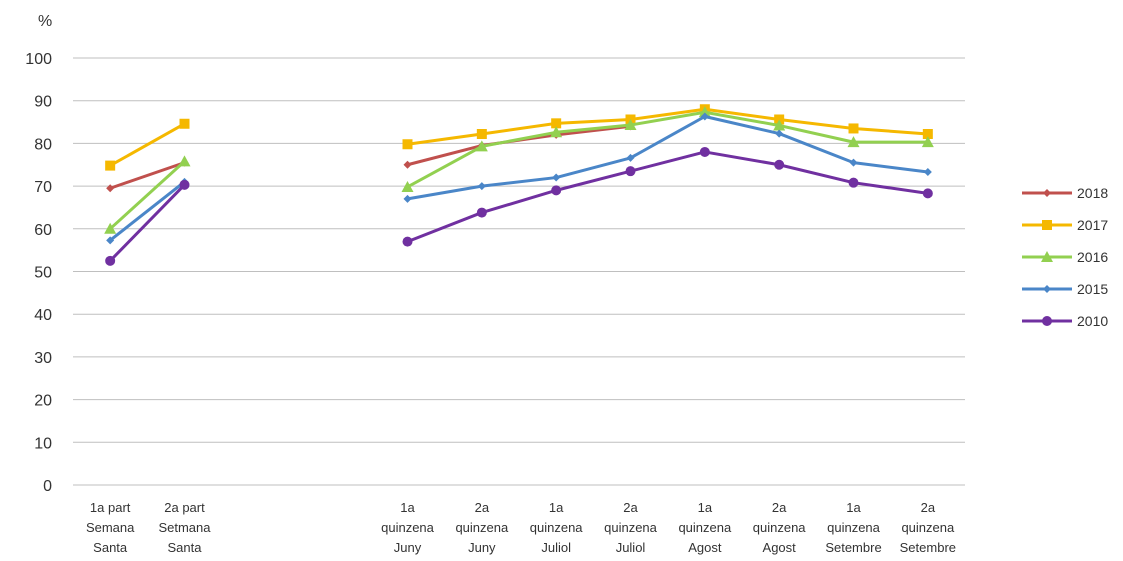 This screenshot has width=1123, height=561. I want to click on y-tick-label: 40, so click(43, 315).